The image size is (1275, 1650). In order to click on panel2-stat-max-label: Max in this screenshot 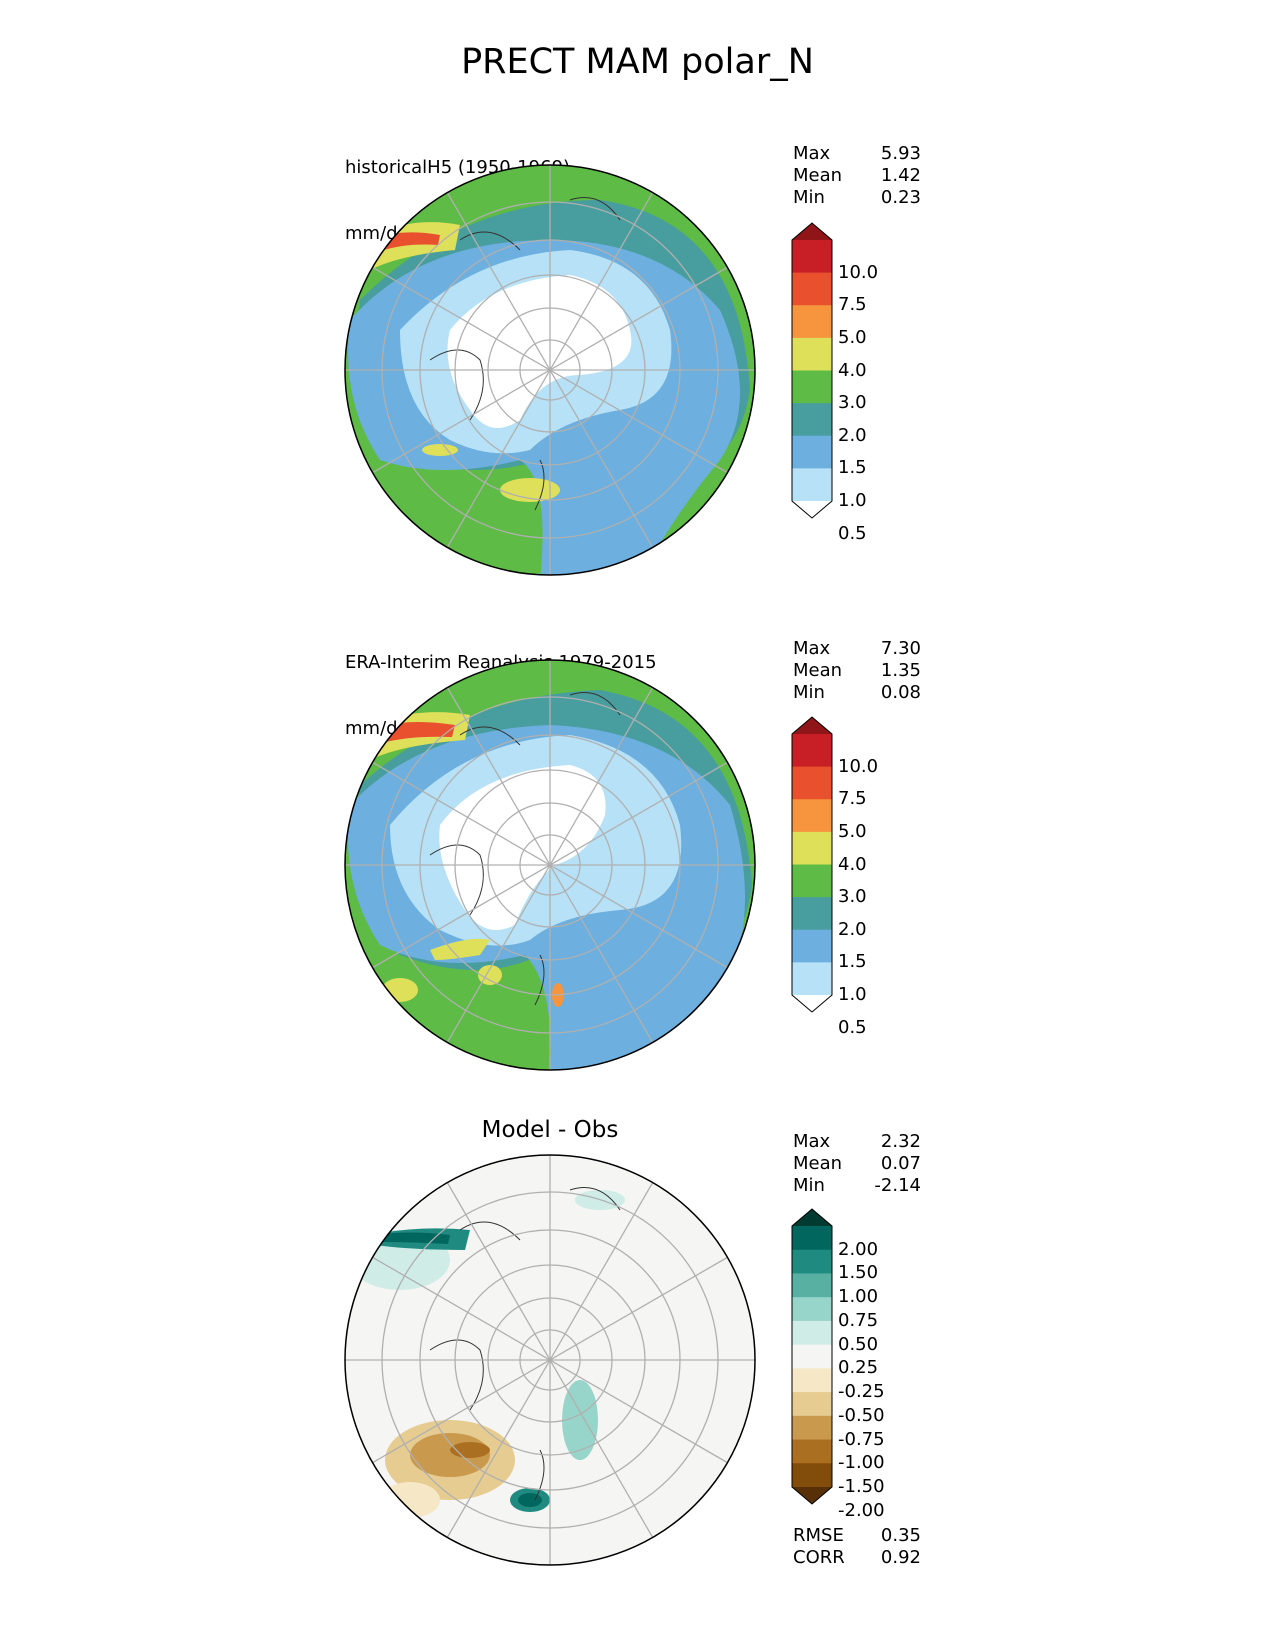, I will do `click(812, 648)`.